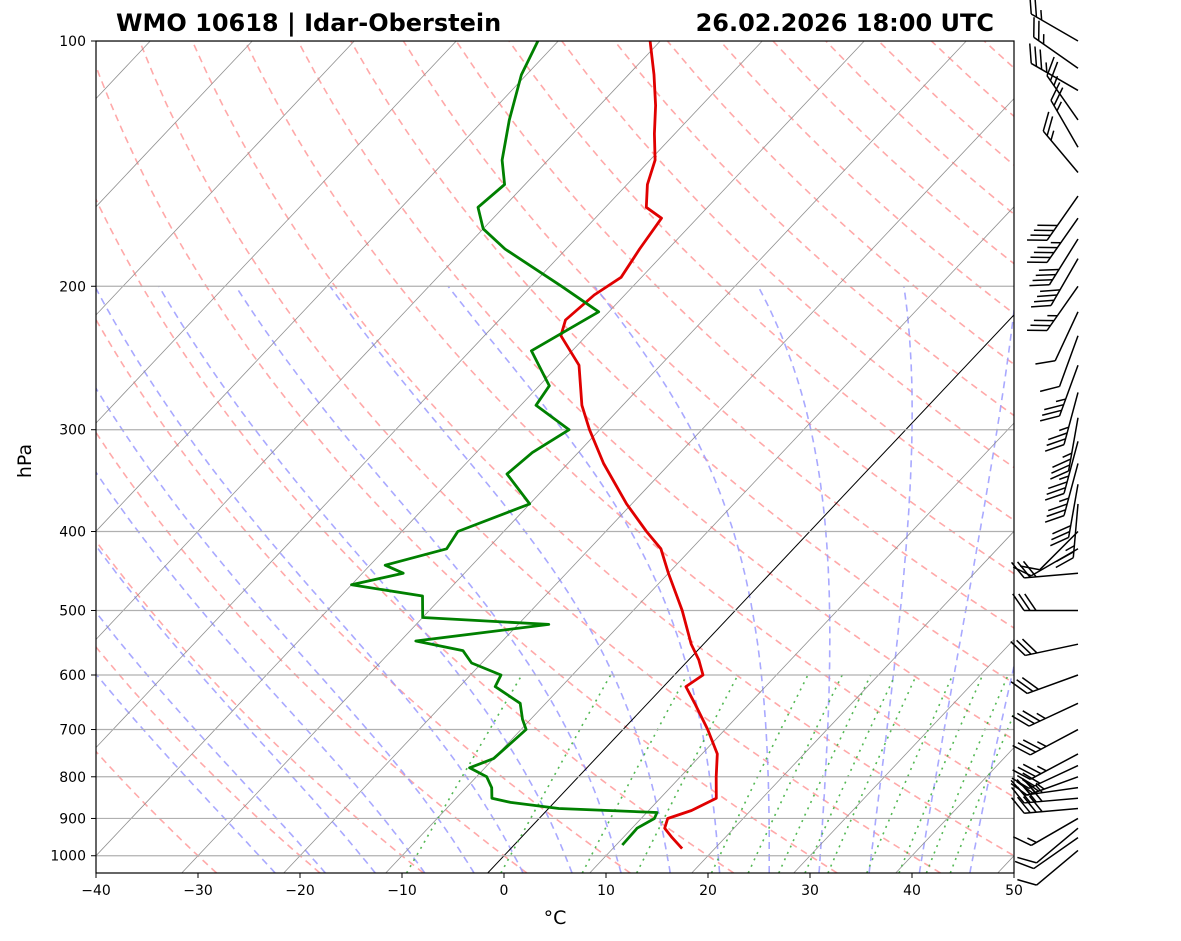  What do you see at coordinates (72, 778) in the screenshot?
I see `y-tick-label: 800` at bounding box center [72, 778].